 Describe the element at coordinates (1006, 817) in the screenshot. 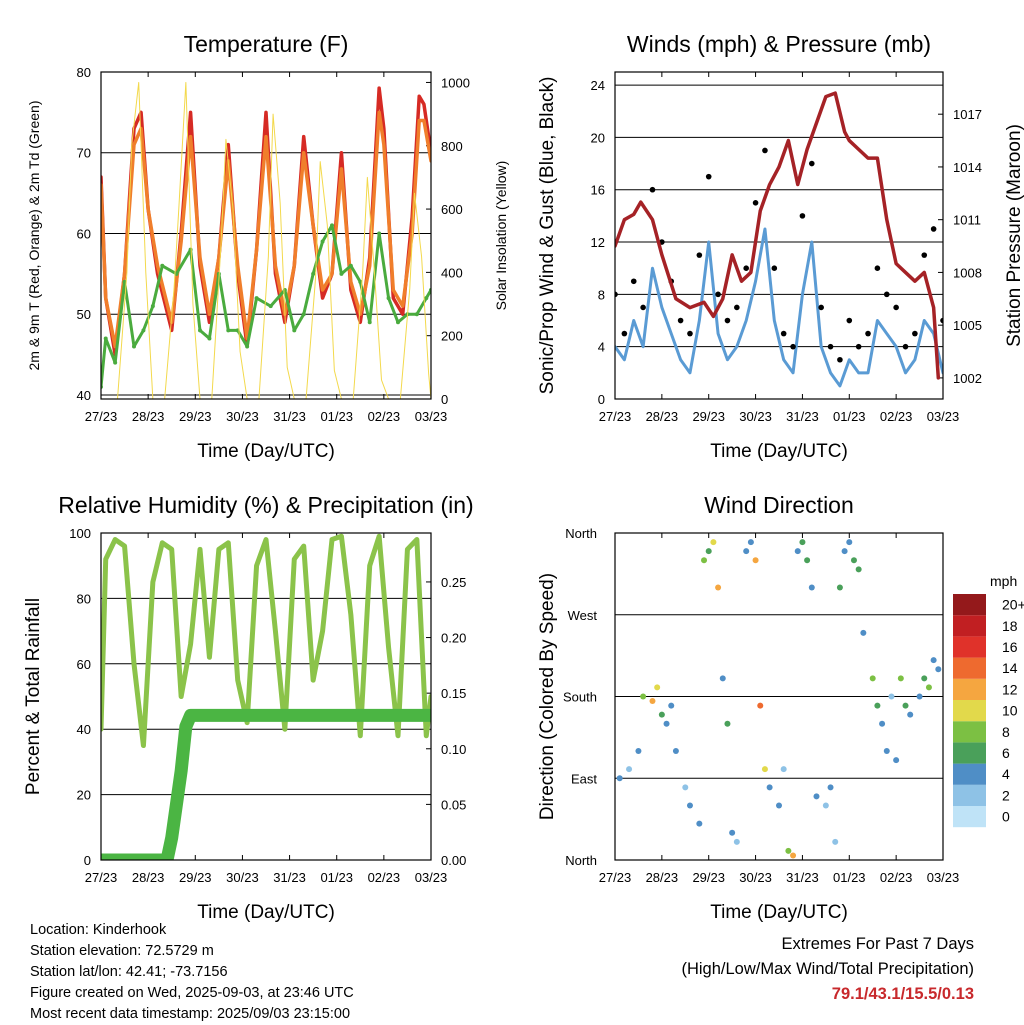

I see `legend-label: 0` at that location.